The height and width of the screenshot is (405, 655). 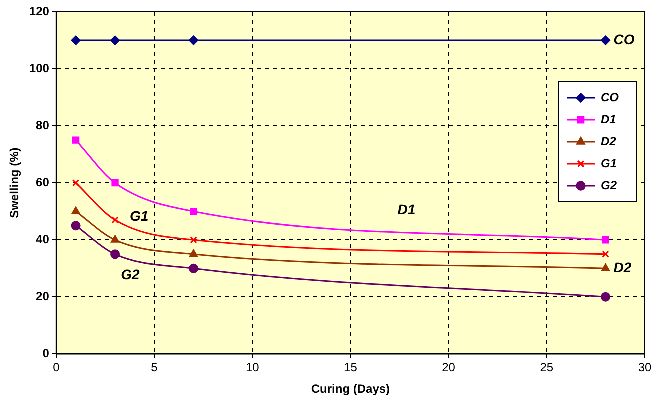 What do you see at coordinates (139, 216) in the screenshot?
I see `annotation: G1` at bounding box center [139, 216].